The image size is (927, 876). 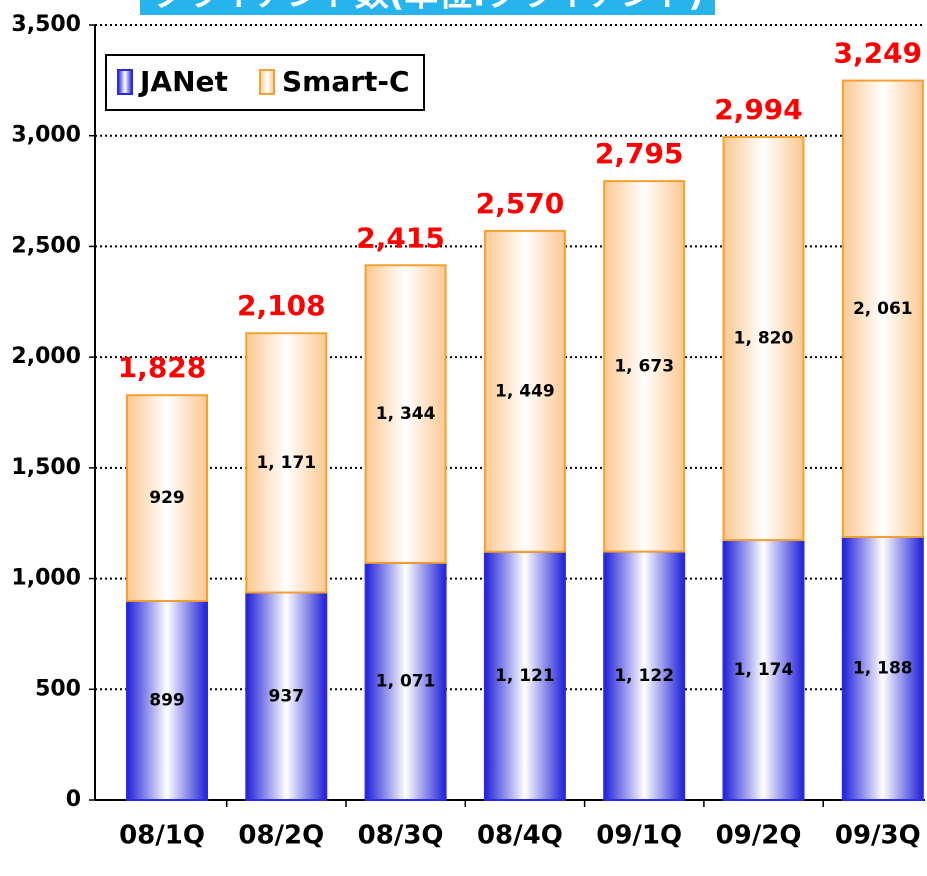 What do you see at coordinates (759, 836) in the screenshot?
I see `x-tick-label: 09/2Q` at bounding box center [759, 836].